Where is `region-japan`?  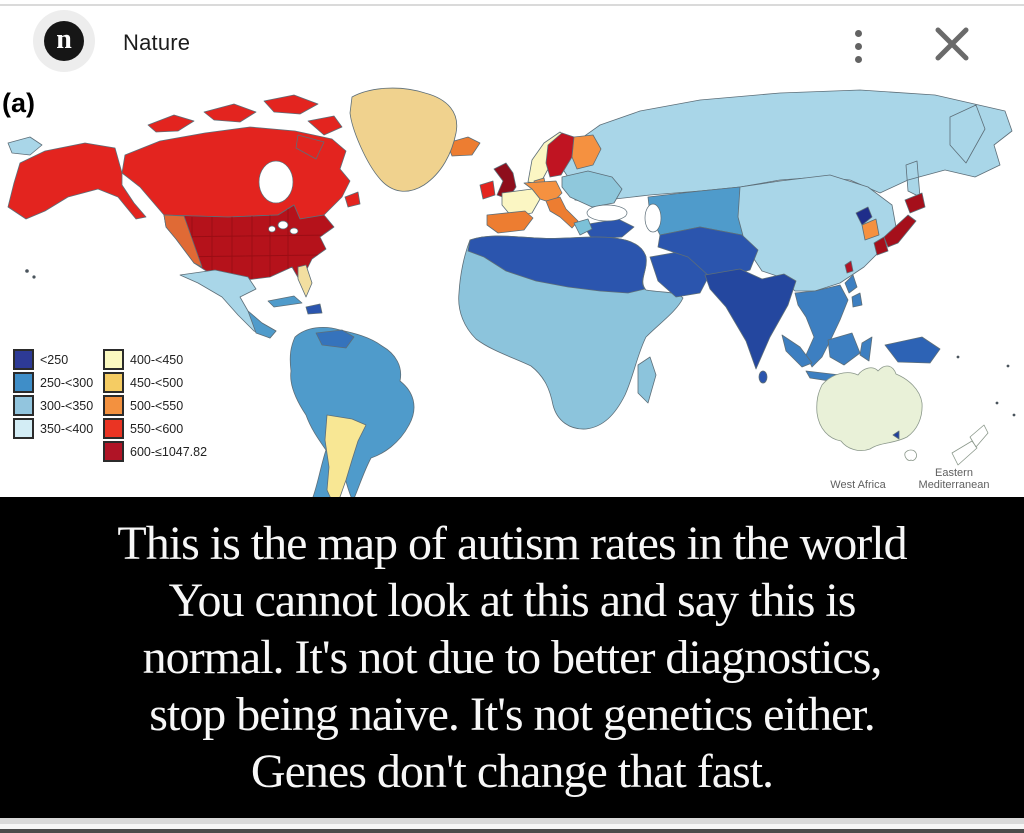 region-japan is located at coordinates (899, 224).